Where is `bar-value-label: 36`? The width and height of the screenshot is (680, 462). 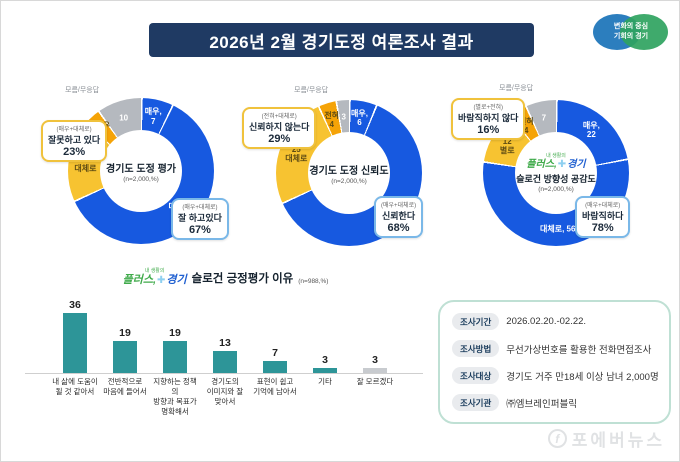 bar-value-label: 36 is located at coordinates (75, 305).